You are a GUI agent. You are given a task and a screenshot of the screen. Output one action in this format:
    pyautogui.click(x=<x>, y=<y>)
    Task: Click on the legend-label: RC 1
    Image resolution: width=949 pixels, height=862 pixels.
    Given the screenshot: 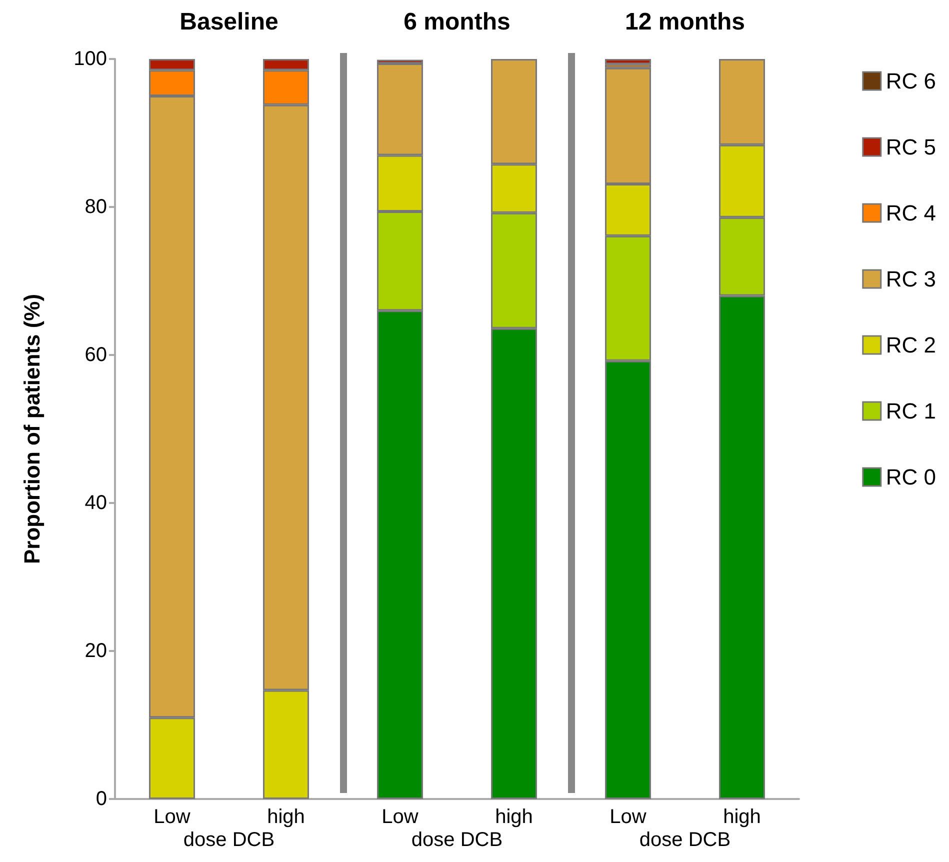 What is the action you would take?
    pyautogui.click(x=911, y=411)
    